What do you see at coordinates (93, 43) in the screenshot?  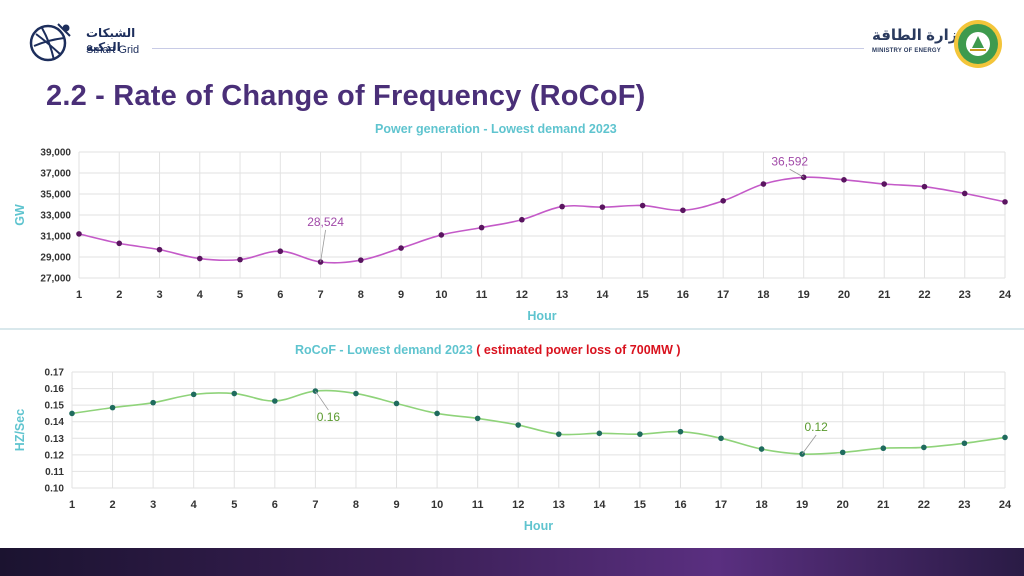 I see `smart-grid-logo: الشبكات الذكية Smart Grid` at bounding box center [93, 43].